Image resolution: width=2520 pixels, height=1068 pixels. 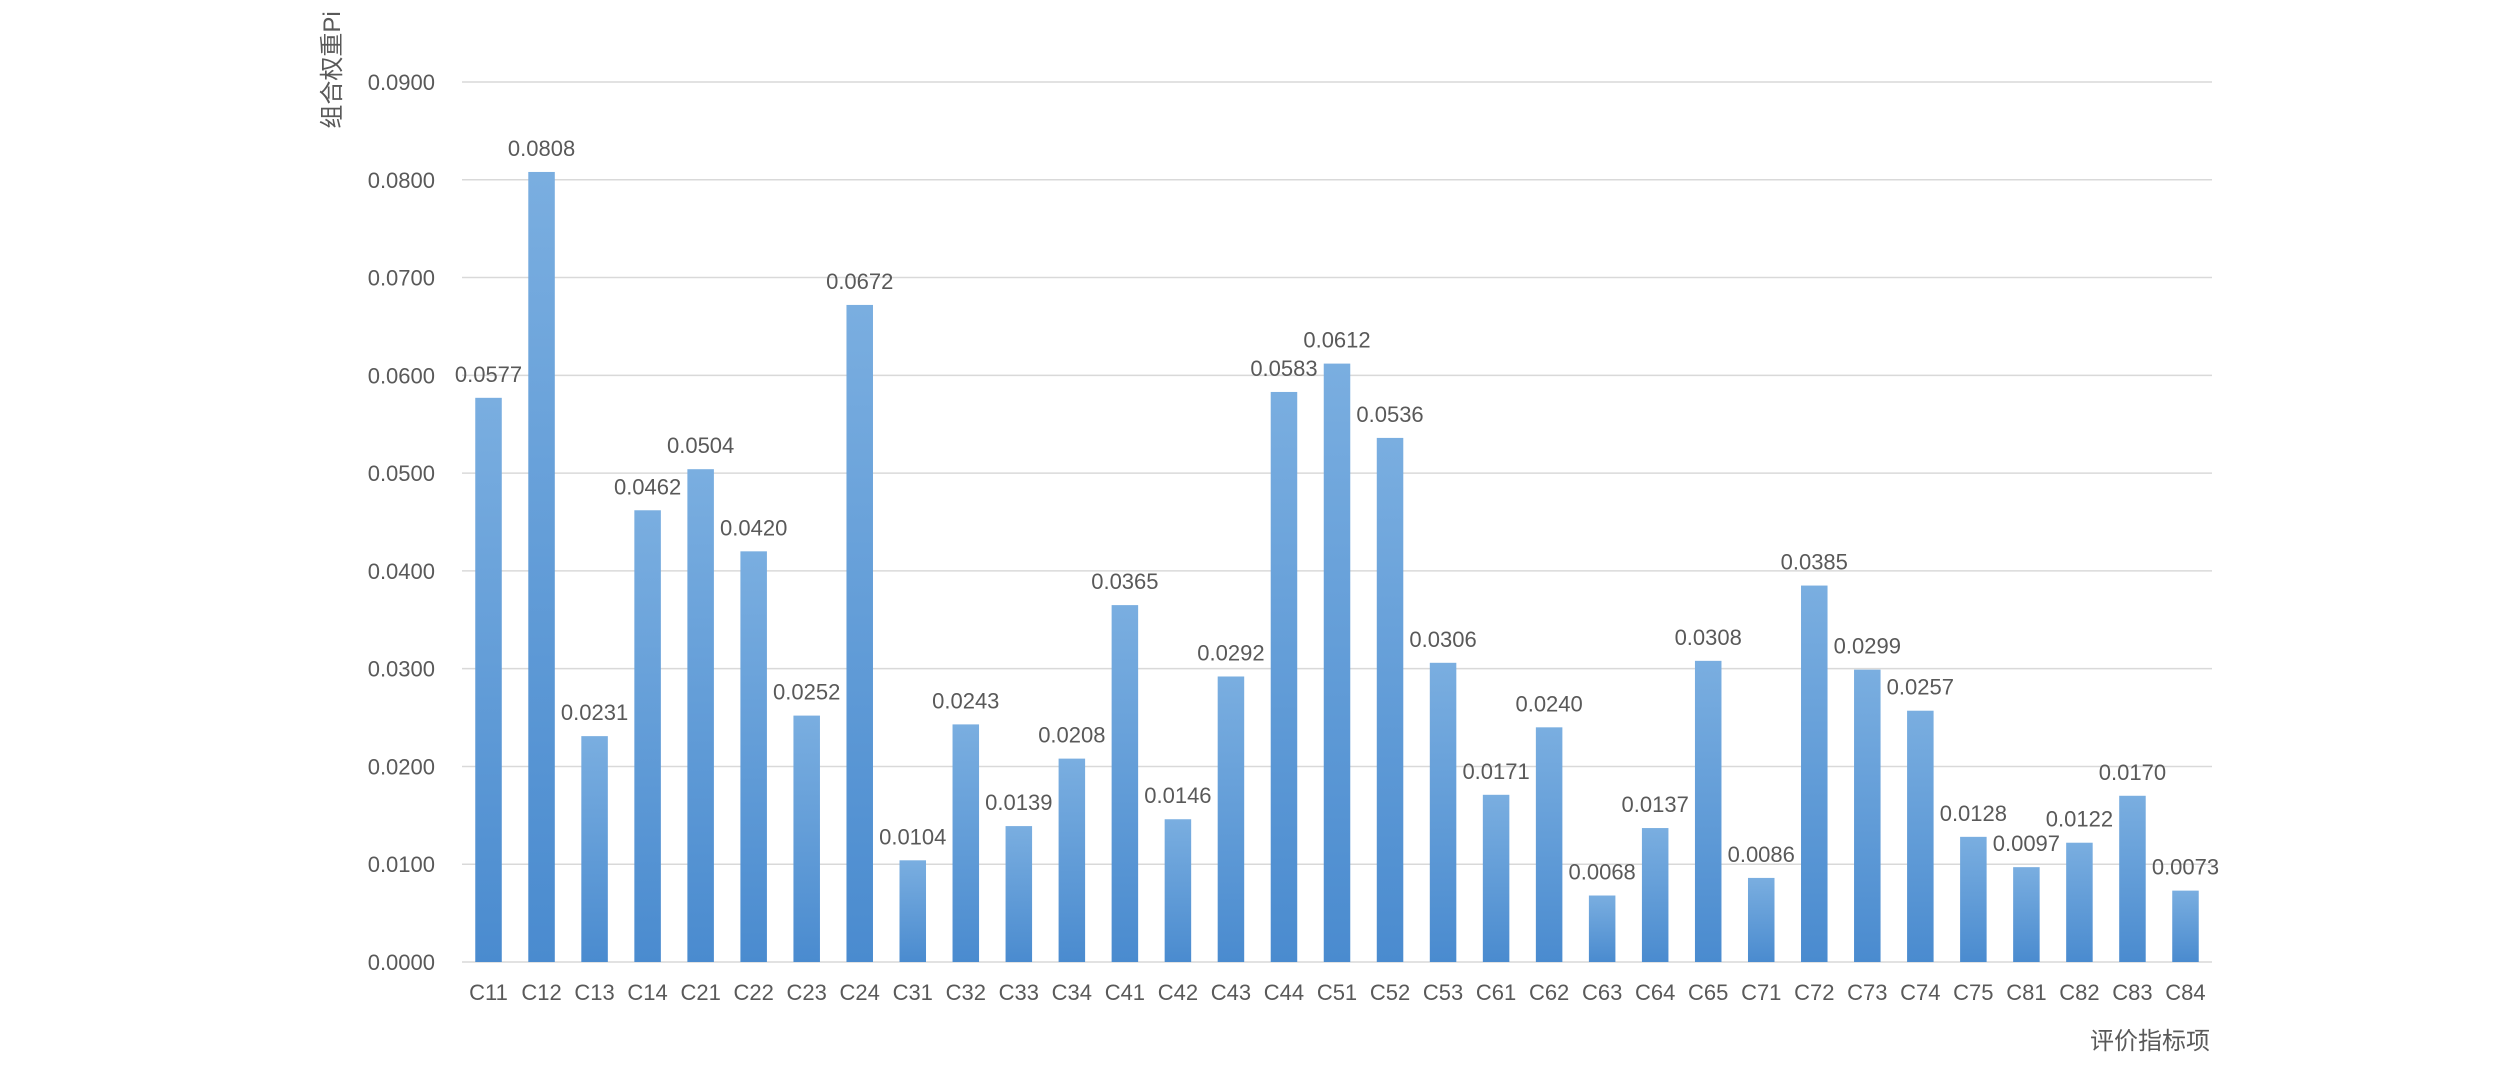 What do you see at coordinates (1920, 992) in the screenshot?
I see `x-tick-label: C74` at bounding box center [1920, 992].